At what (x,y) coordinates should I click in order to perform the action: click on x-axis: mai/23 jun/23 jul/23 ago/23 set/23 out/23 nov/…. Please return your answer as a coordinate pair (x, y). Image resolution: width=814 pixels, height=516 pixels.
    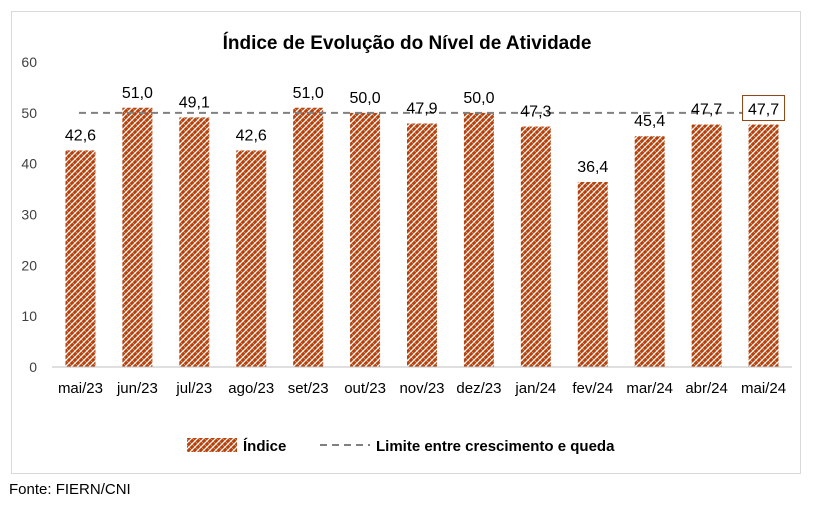
    Looking at the image, I should click on (422, 381).